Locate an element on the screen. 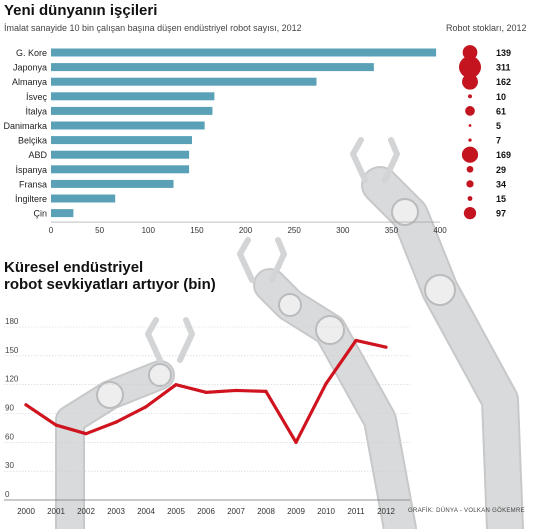  bar-label: Fransa is located at coordinates (33, 184).